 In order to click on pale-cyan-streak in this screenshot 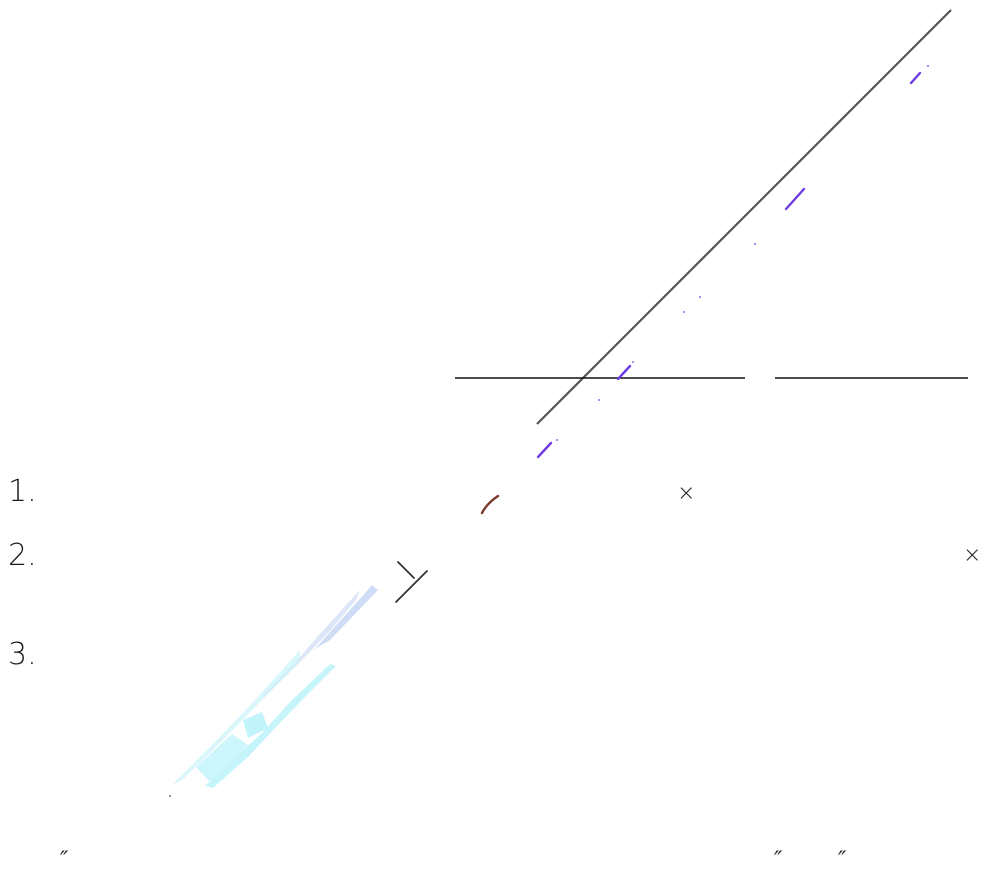, I will do `click(270, 726)`.